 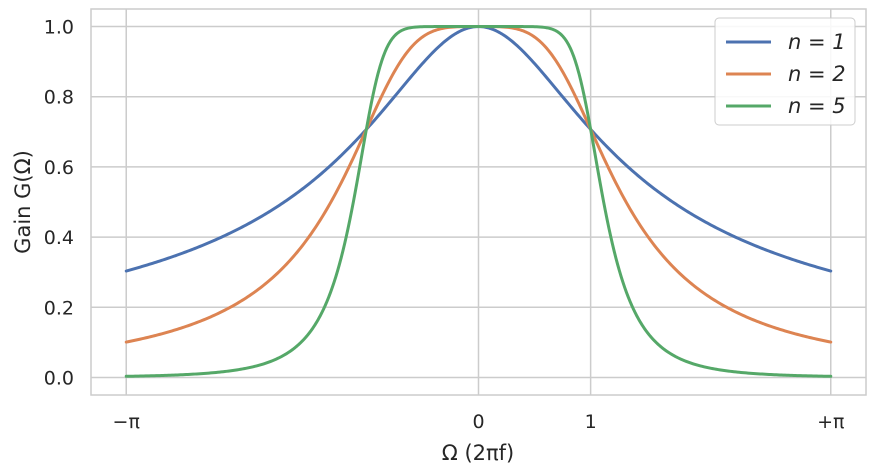 I want to click on legend-label-n5: n = 5, so click(x=817, y=106).